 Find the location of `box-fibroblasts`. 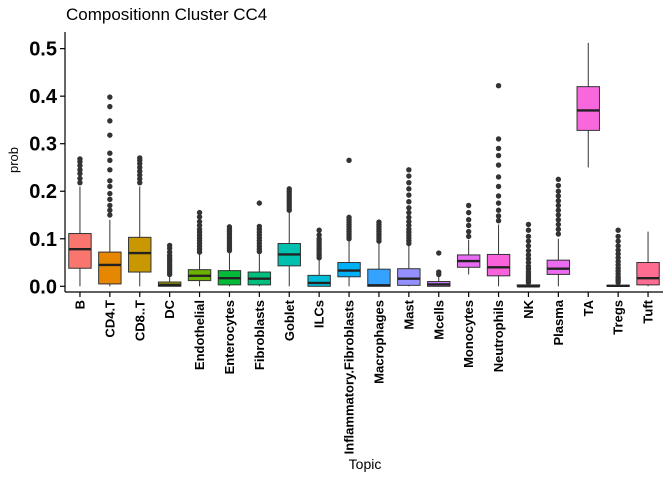

box-fibroblasts is located at coordinates (259, 243).